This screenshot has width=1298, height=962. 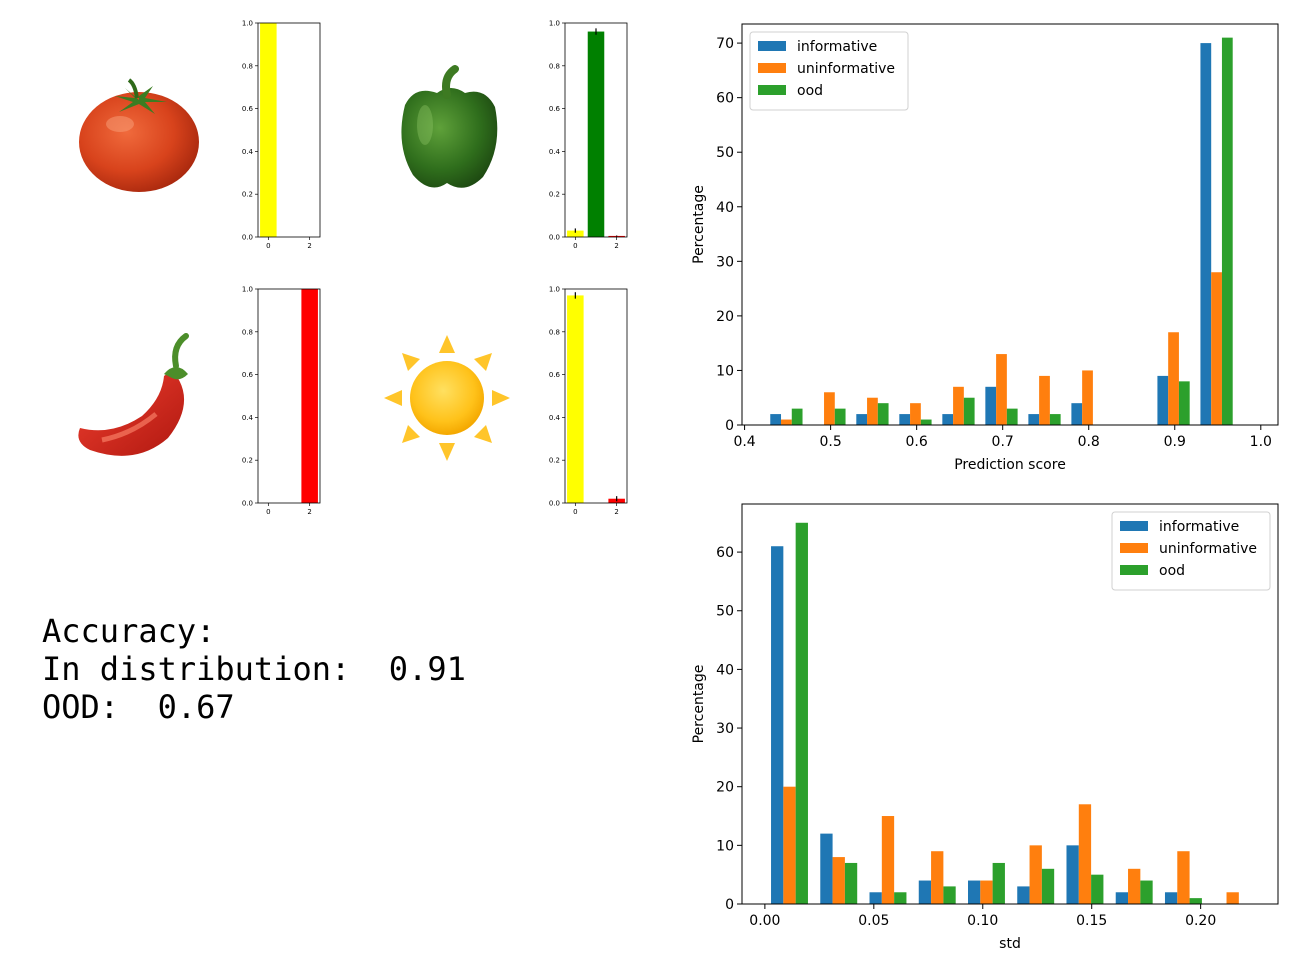 I want to click on sun-icon, so click(x=447, y=398).